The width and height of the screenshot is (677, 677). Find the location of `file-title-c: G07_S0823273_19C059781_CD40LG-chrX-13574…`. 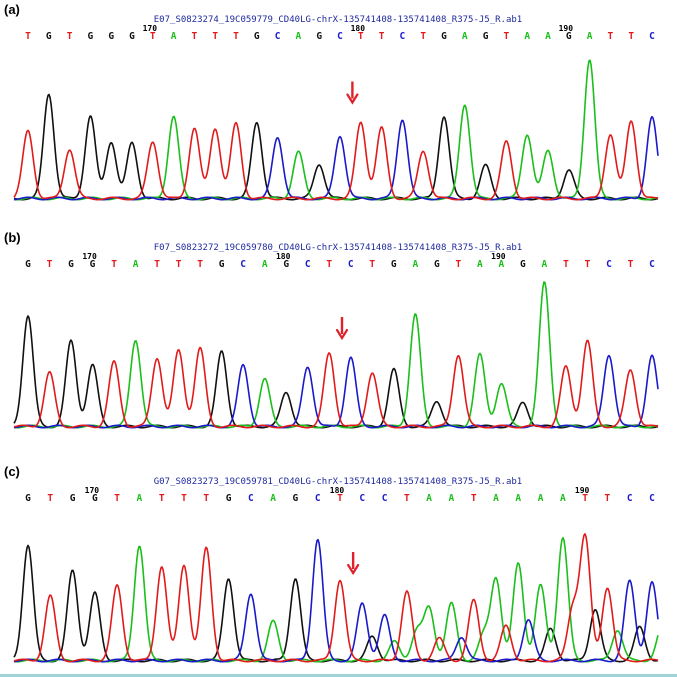

file-title-c: G07_S0823273_19C059781_CD40LG-chrX-13574… is located at coordinates (338, 482).